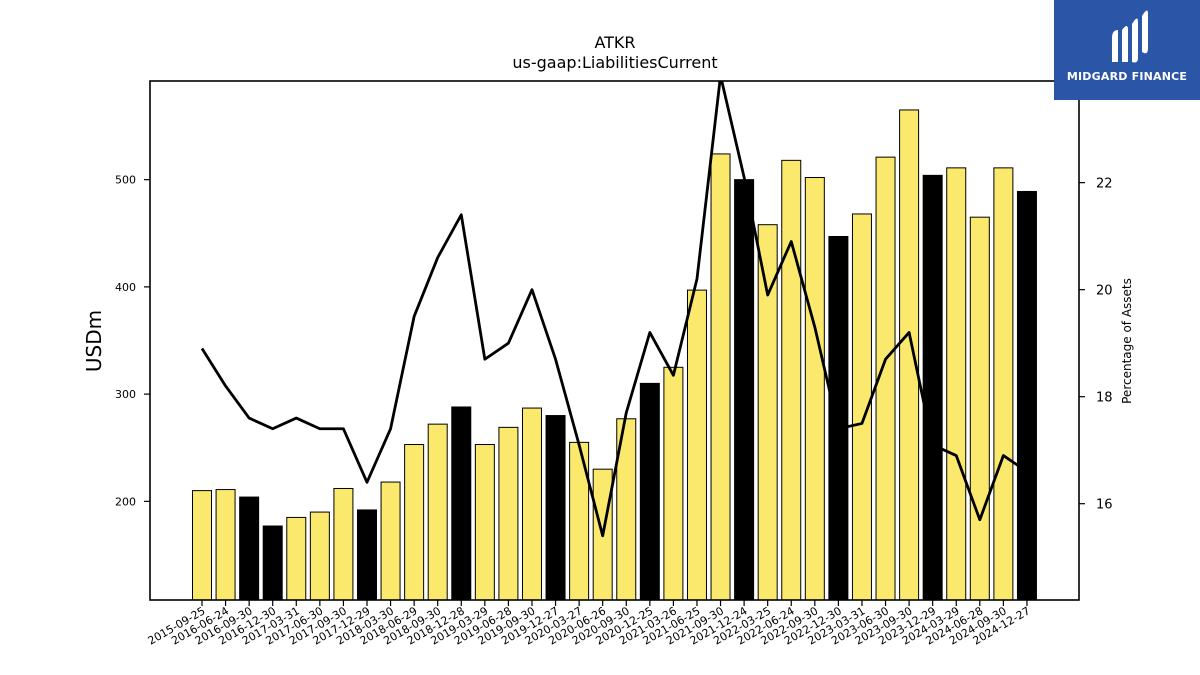 The width and height of the screenshot is (1200, 675). What do you see at coordinates (125, 394) in the screenshot?
I see `y-tick-label: 300` at bounding box center [125, 394].